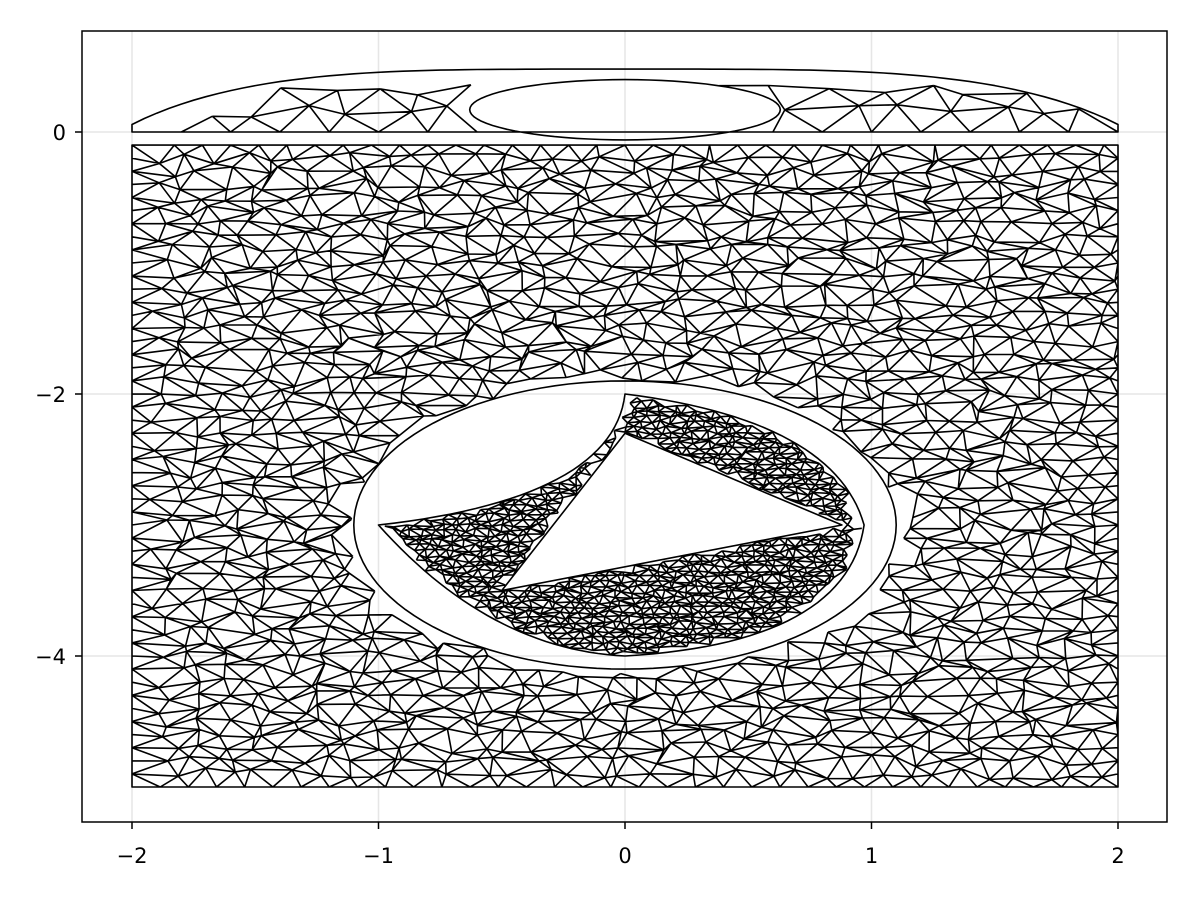 The width and height of the screenshot is (1200, 900). I want to click on x-tick-label: 1, so click(871, 856).